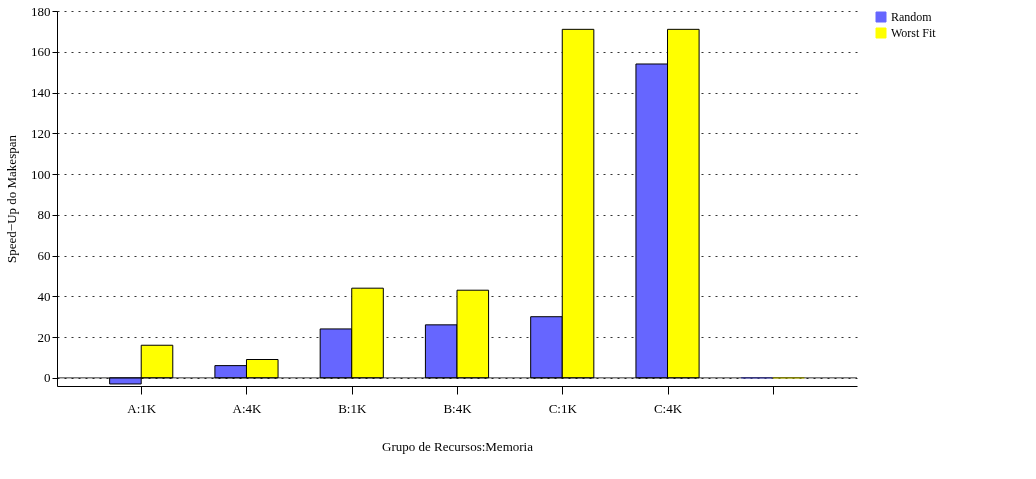  Describe the element at coordinates (11, 198) in the screenshot. I see `y-axis-title: Speed−Up do Makespan` at that location.